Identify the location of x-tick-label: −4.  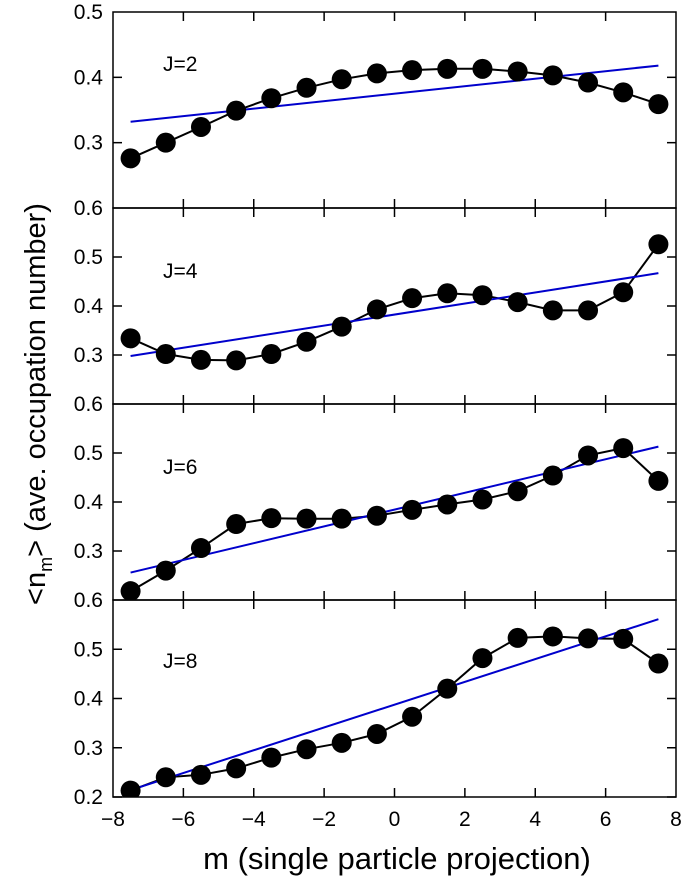
(254, 819).